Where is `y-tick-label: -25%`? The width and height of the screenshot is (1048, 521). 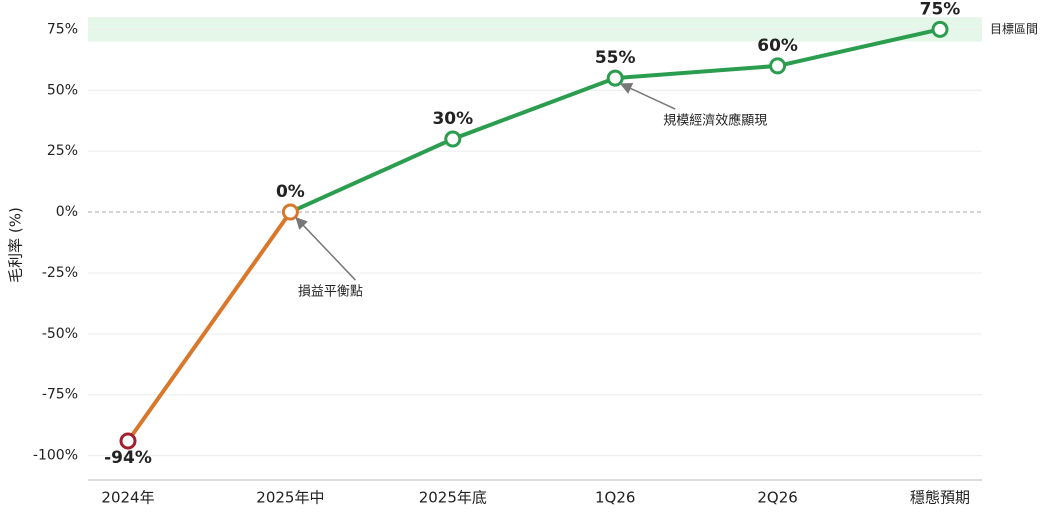 y-tick-label: -25% is located at coordinates (60, 273).